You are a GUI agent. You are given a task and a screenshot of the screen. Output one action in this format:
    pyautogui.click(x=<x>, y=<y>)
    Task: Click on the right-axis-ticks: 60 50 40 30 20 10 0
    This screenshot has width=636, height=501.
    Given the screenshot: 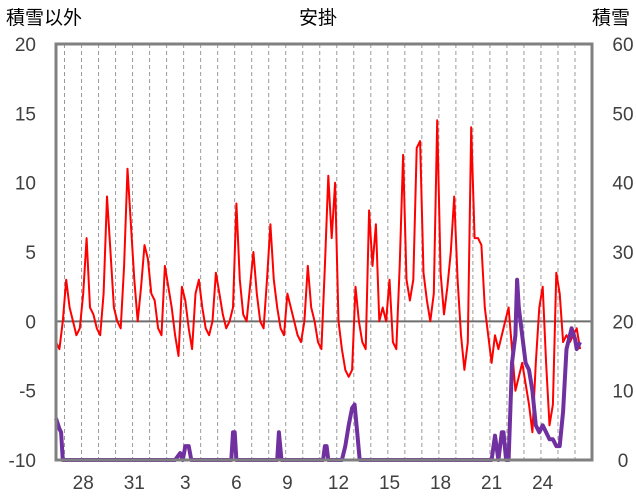 What is the action you would take?
    pyautogui.click(x=622, y=253)
    